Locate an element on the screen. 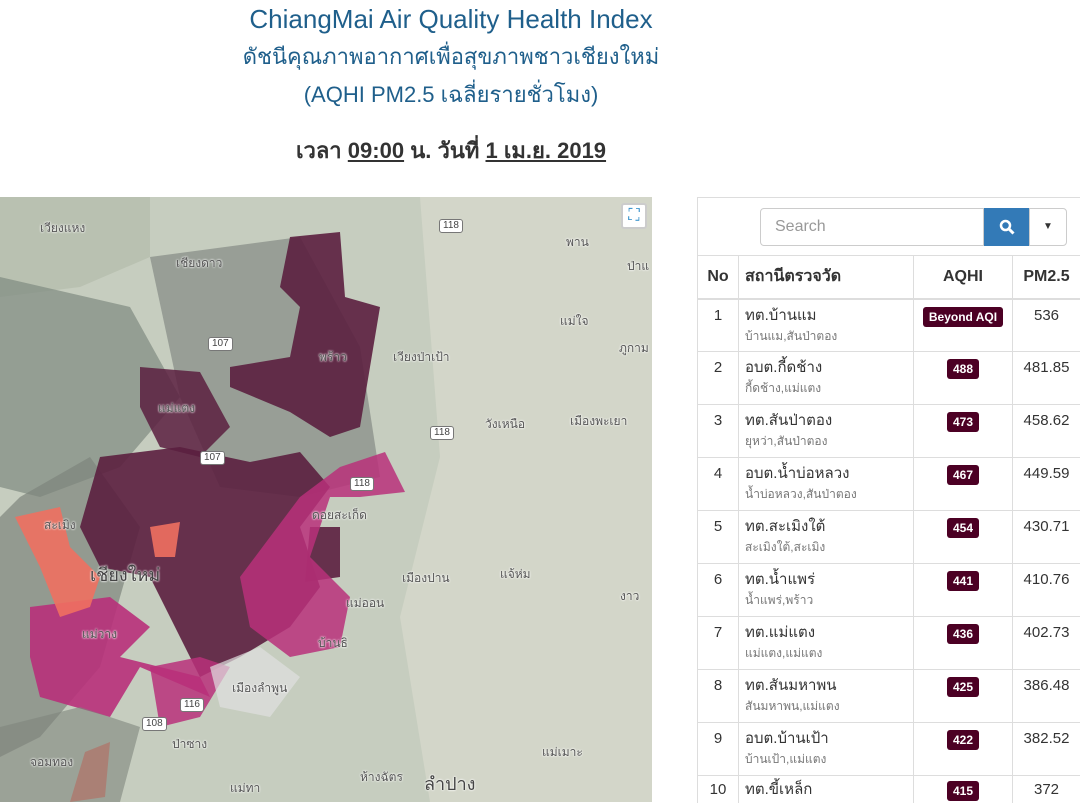 The height and width of the screenshot is (803, 1080). row-station: ทต.น้ำแพร่น้ำแพร่,พร้าว is located at coordinates (826, 590).